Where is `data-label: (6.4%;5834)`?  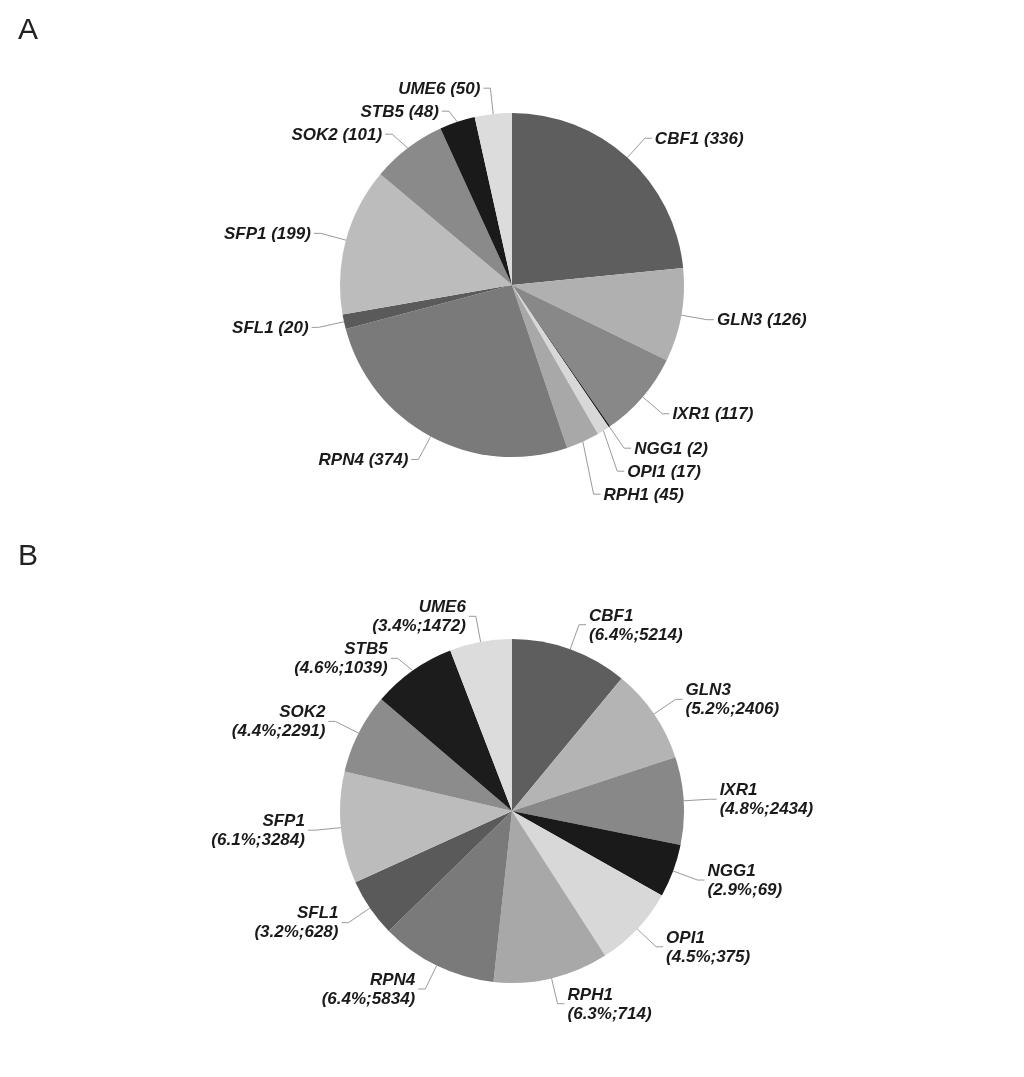
data-label: (6.4%;5834) is located at coordinates (368, 998).